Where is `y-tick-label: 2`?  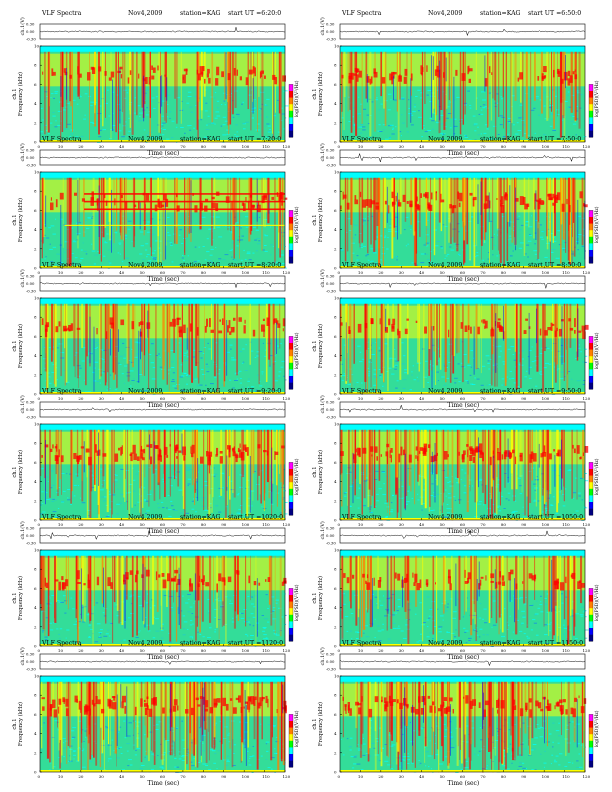 y-tick-label: 2 is located at coordinates (35, 626).